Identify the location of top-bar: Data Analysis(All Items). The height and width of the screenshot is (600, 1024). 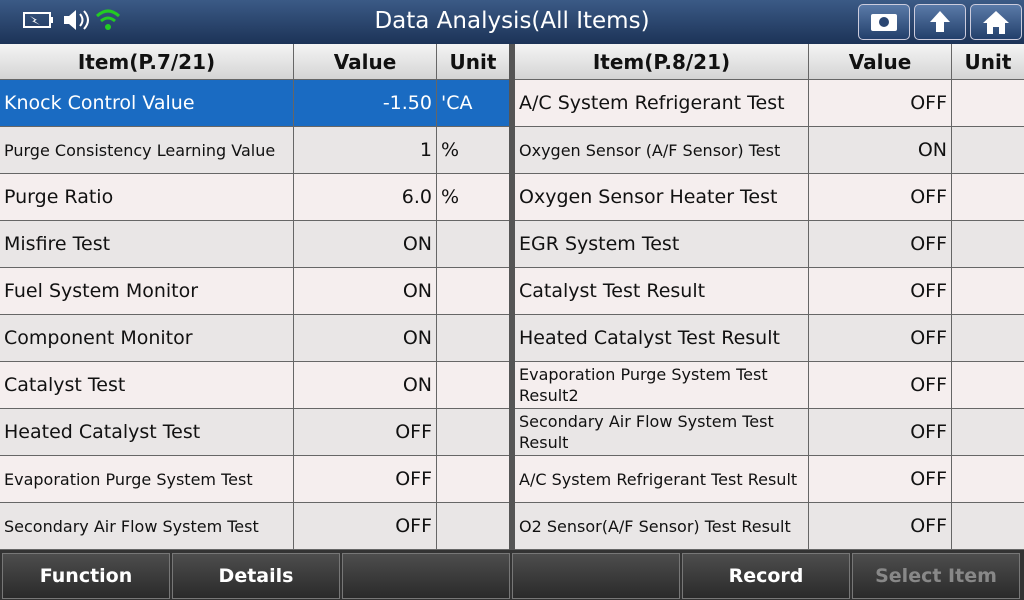
(512, 22).